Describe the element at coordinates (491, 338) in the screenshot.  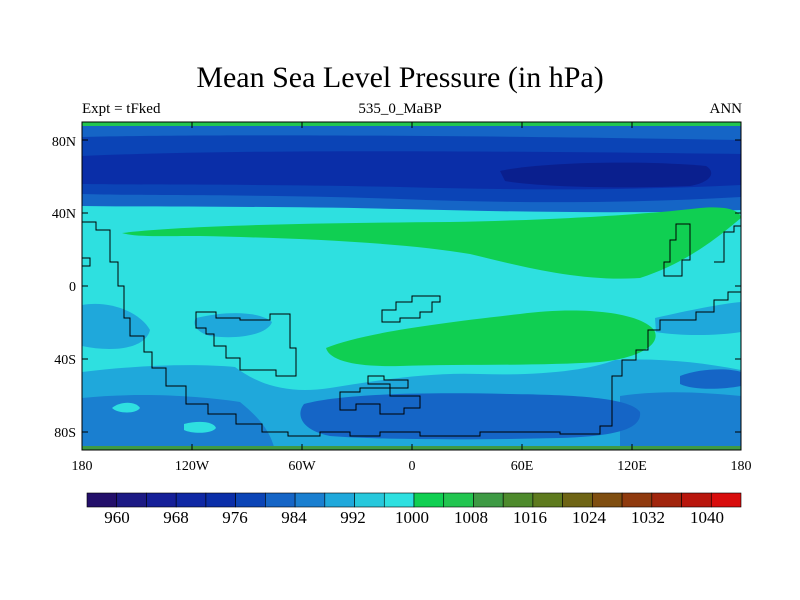
I see `field-south-high` at that location.